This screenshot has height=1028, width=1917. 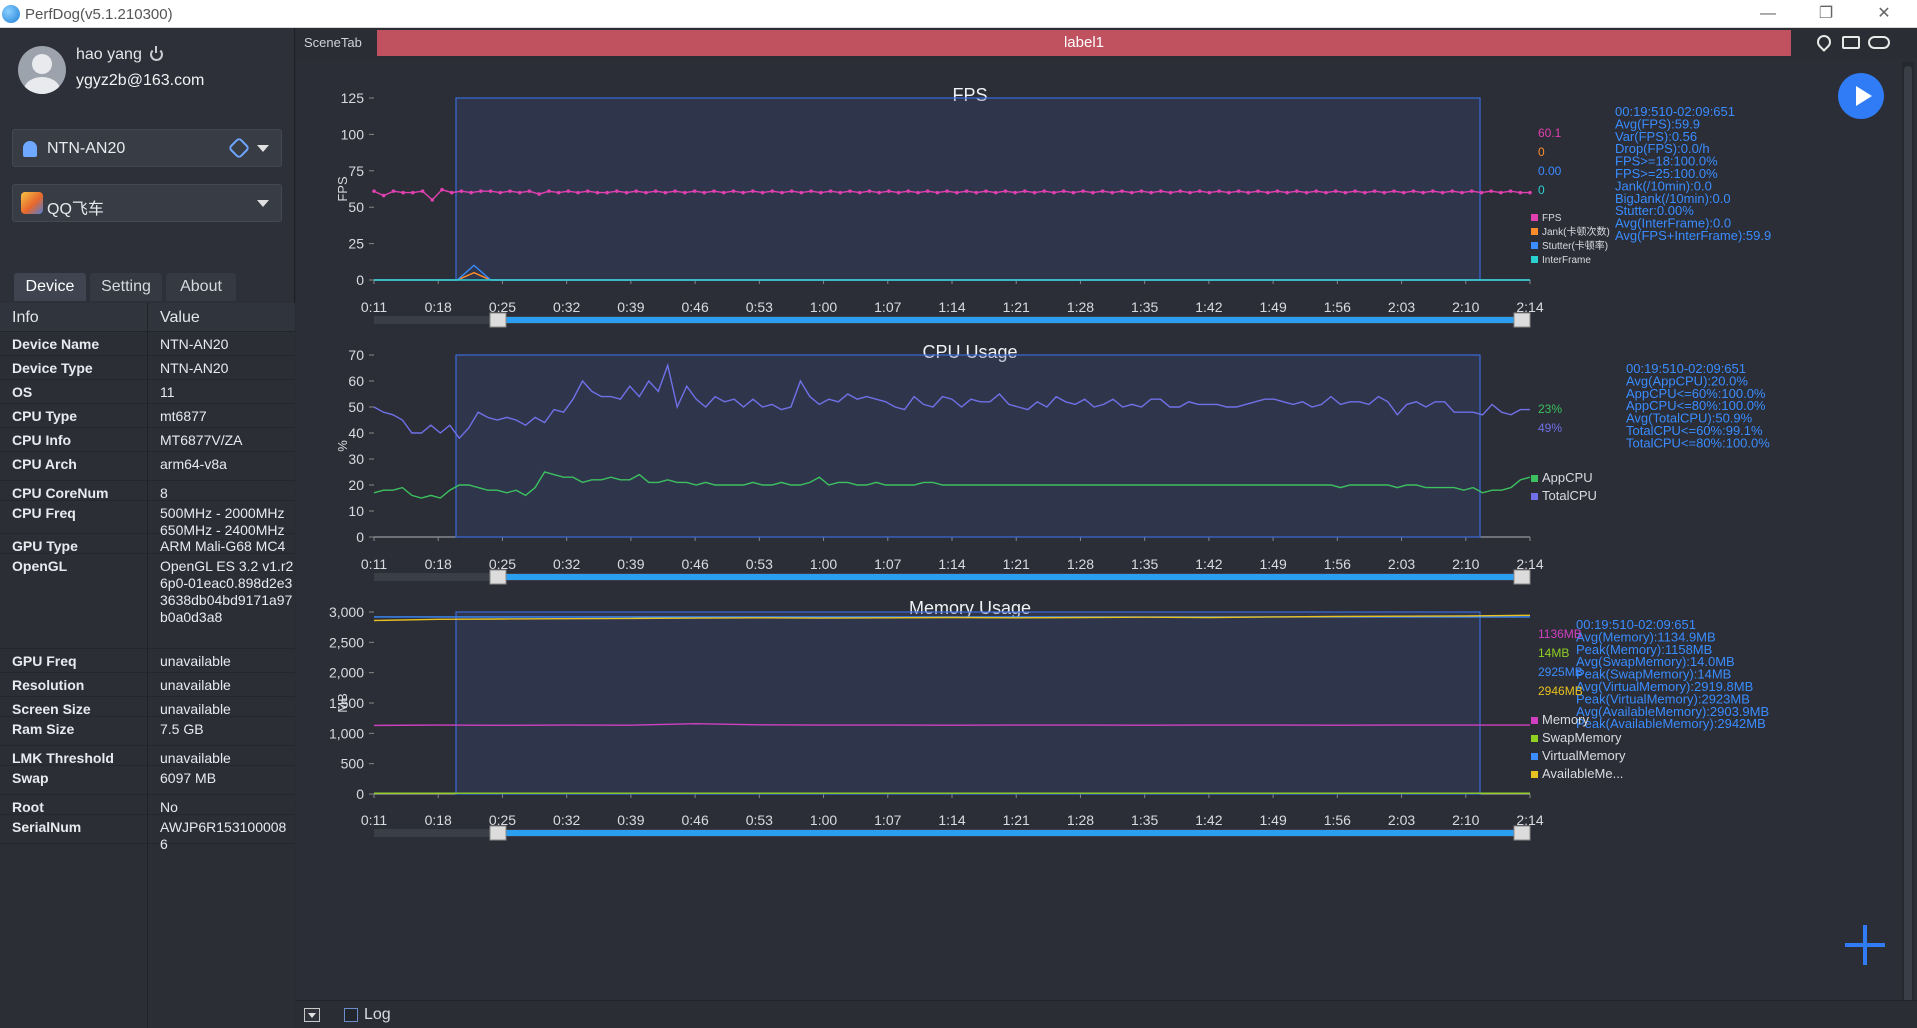 What do you see at coordinates (958, 14) in the screenshot?
I see `title-bar: PerfDog(v5.1.210300) — ❐ ✕` at bounding box center [958, 14].